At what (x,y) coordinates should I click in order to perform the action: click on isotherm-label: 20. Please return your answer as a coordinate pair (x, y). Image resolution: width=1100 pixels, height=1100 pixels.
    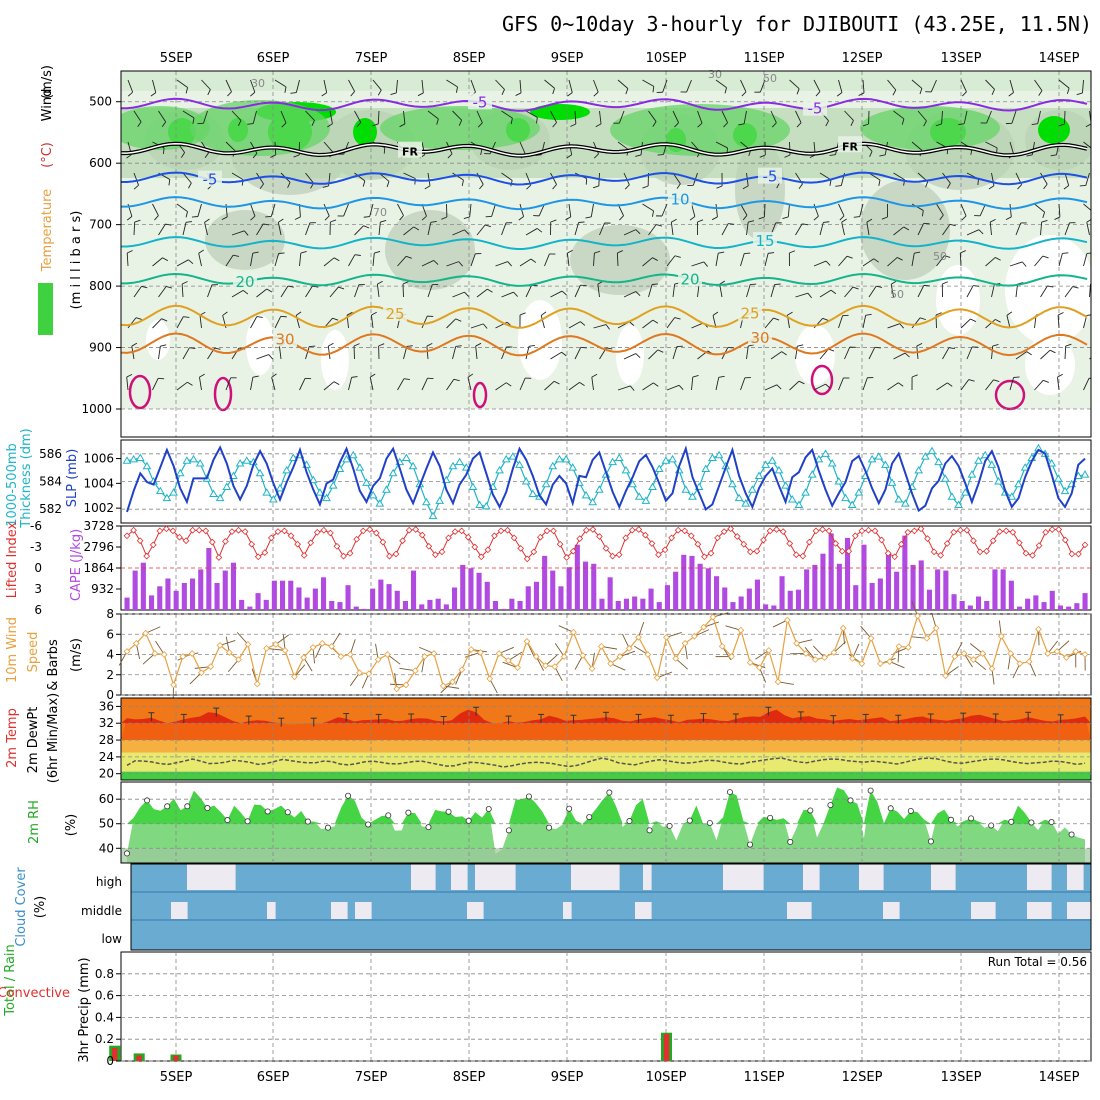
    Looking at the image, I should click on (689, 279).